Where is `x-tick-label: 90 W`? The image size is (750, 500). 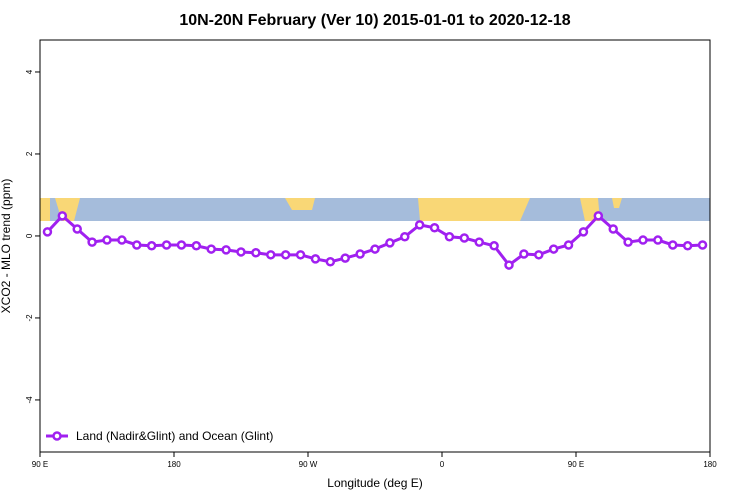 x-tick-label: 90 W is located at coordinates (308, 464).